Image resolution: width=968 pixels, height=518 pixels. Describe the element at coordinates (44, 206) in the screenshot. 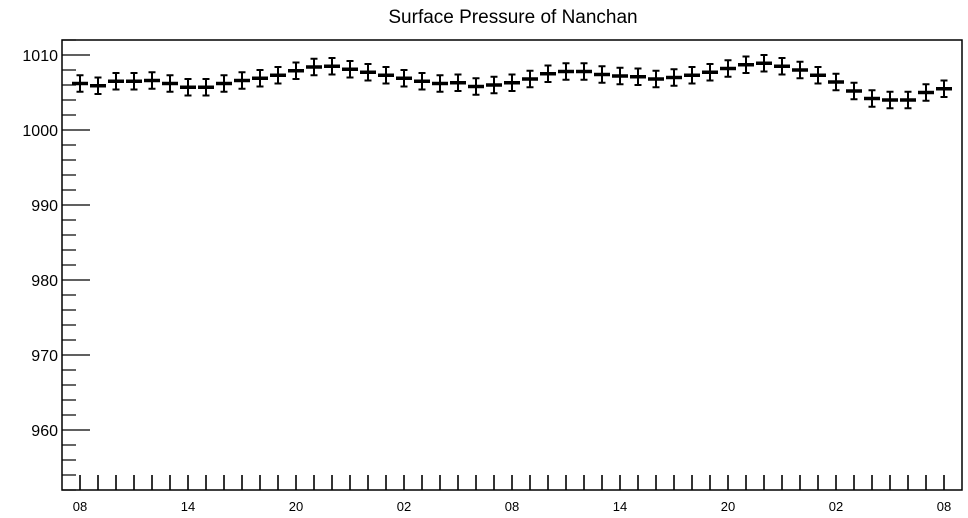

I see `y-tick-label: 990` at that location.